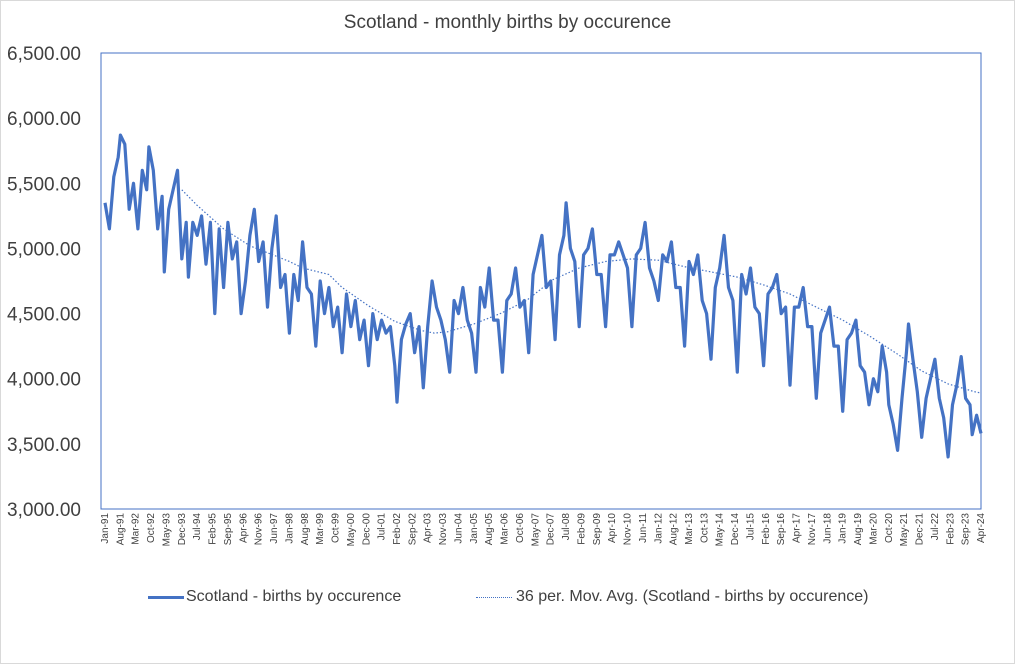 This screenshot has width=1015, height=664. I want to click on x-tick-label: Mar-06, so click(505, 529).